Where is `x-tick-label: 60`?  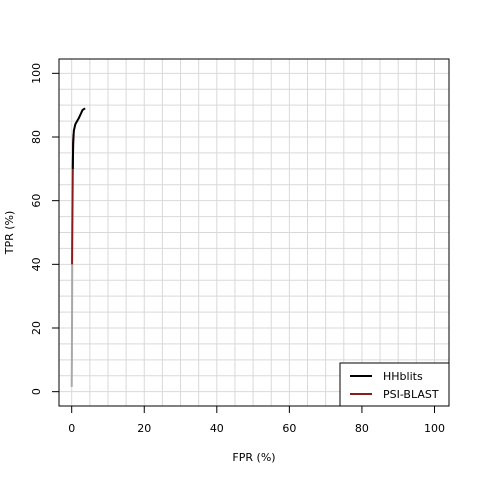
x-tick-label: 60 is located at coordinates (289, 428).